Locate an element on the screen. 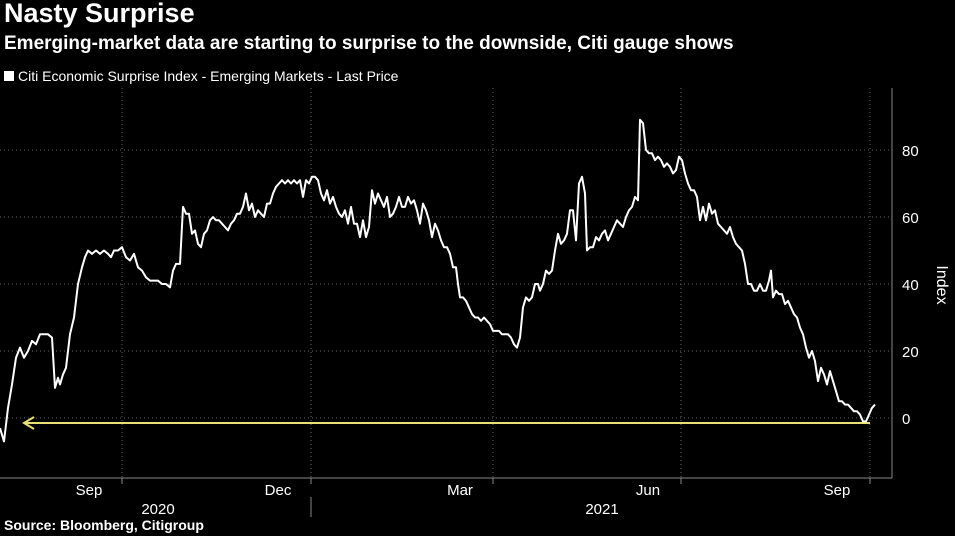 Image resolution: width=955 pixels, height=536 pixels. y-tick-label: 0 is located at coordinates (906, 419).